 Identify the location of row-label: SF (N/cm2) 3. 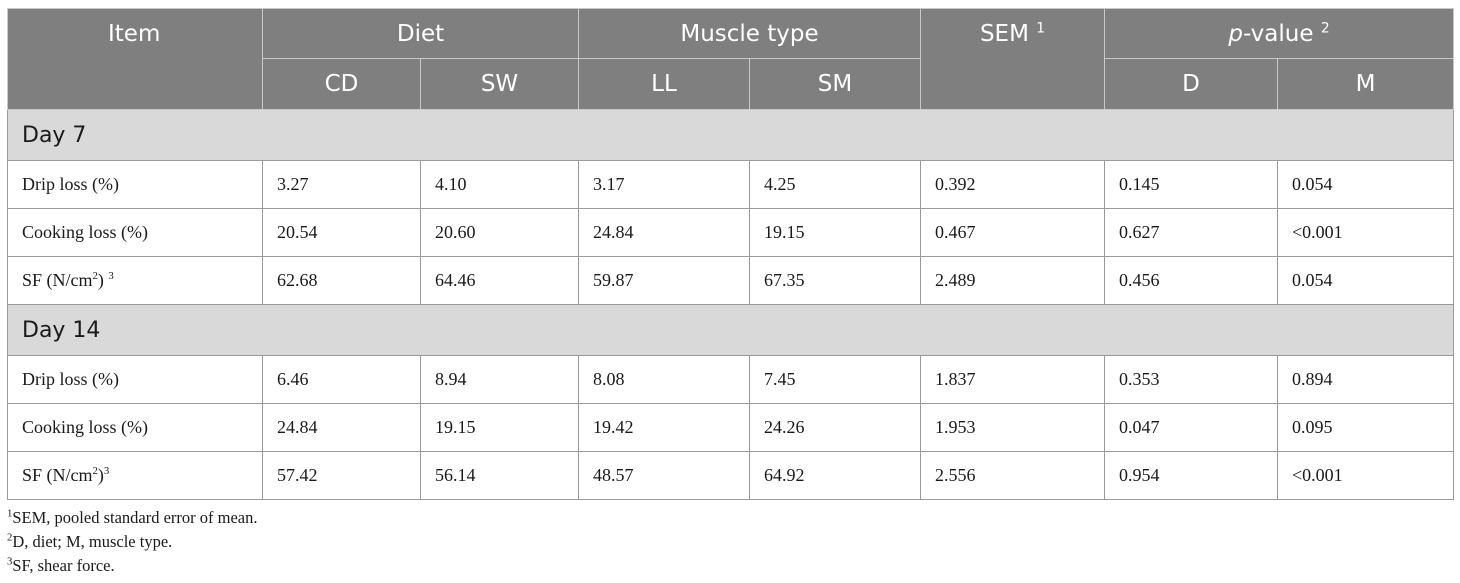
(135, 280).